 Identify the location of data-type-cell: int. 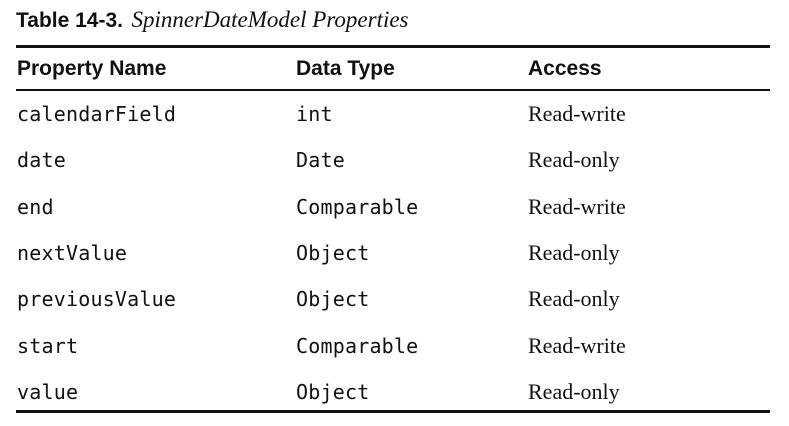
(314, 114).